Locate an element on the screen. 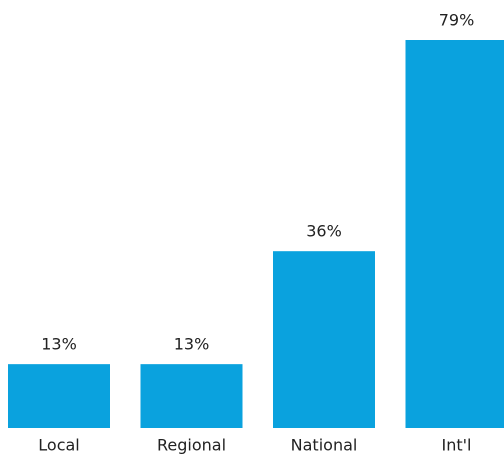  x-tick-label: Local is located at coordinates (58, 445).